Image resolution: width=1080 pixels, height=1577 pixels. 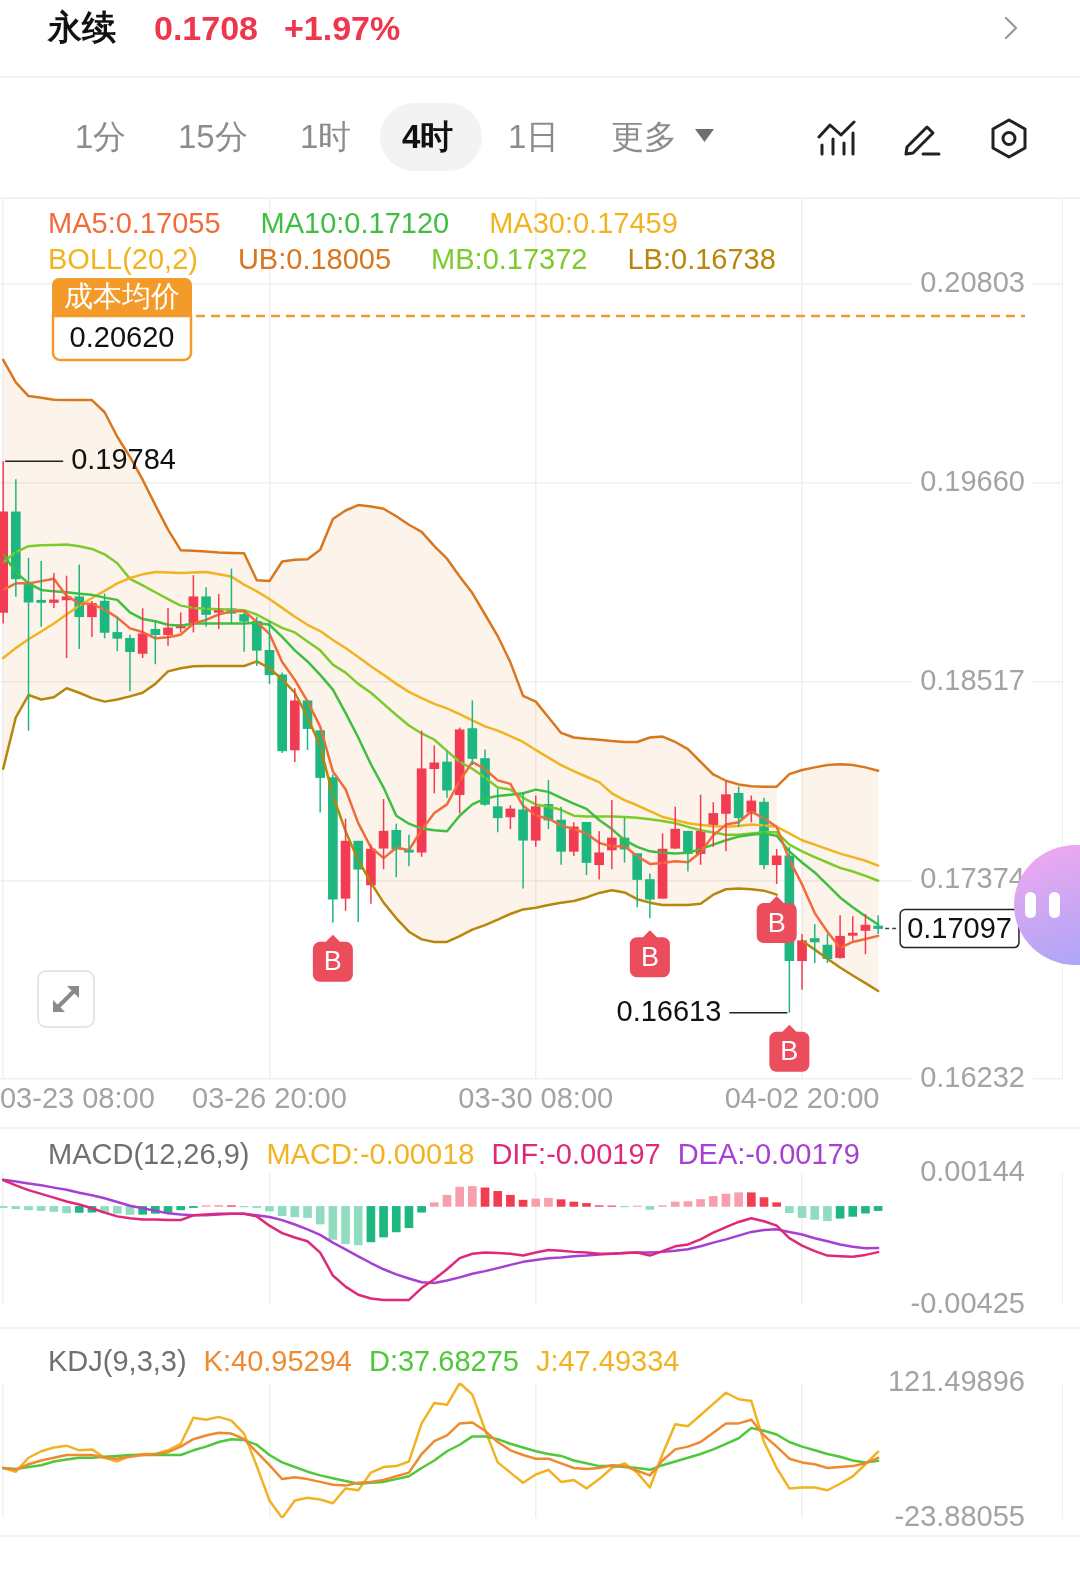 What do you see at coordinates (122, 336) in the screenshot?
I see `annotation: 0.20620` at bounding box center [122, 336].